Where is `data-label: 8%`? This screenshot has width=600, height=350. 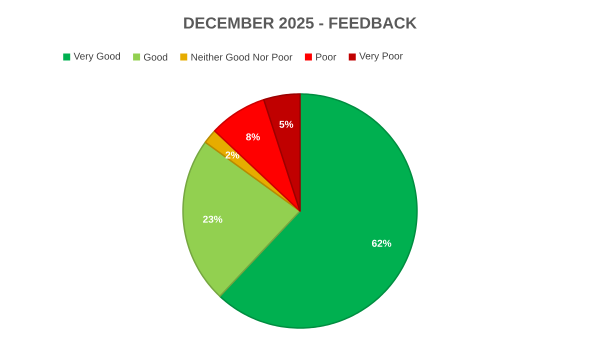
data-label: 8% is located at coordinates (253, 136).